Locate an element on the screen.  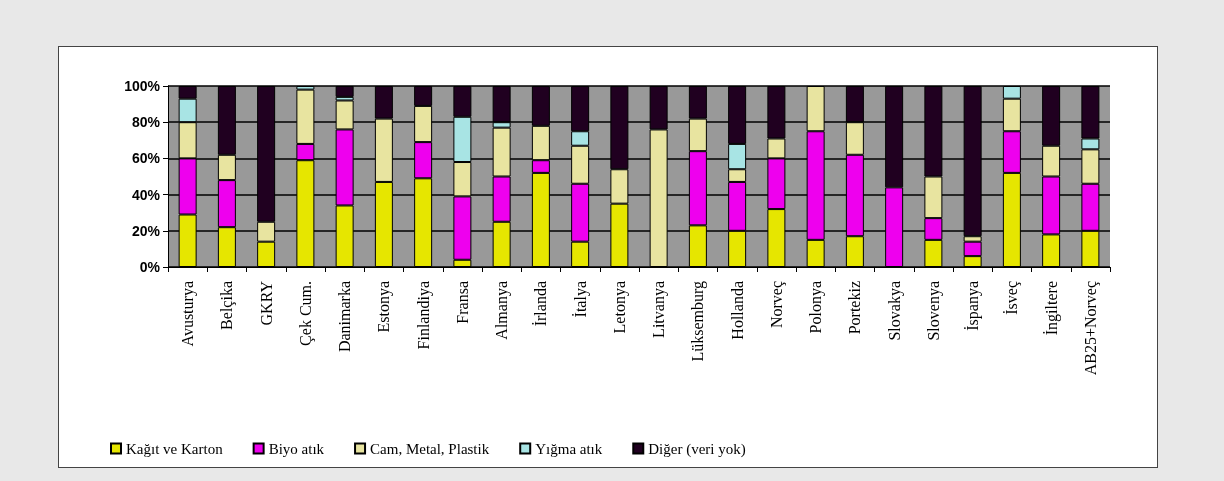
y-tick-label: 80% is located at coordinates (146, 122).